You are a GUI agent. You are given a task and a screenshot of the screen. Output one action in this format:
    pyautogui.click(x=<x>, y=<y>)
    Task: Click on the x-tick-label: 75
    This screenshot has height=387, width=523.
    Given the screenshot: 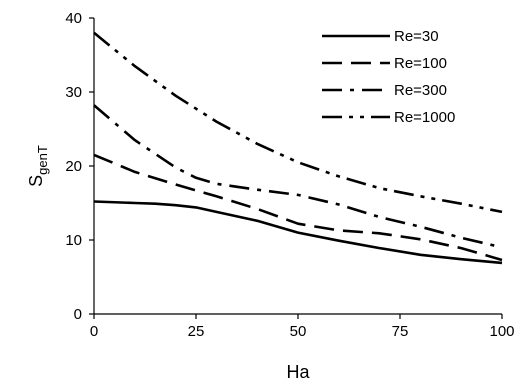 What is the action you would take?
    pyautogui.click(x=400, y=331)
    